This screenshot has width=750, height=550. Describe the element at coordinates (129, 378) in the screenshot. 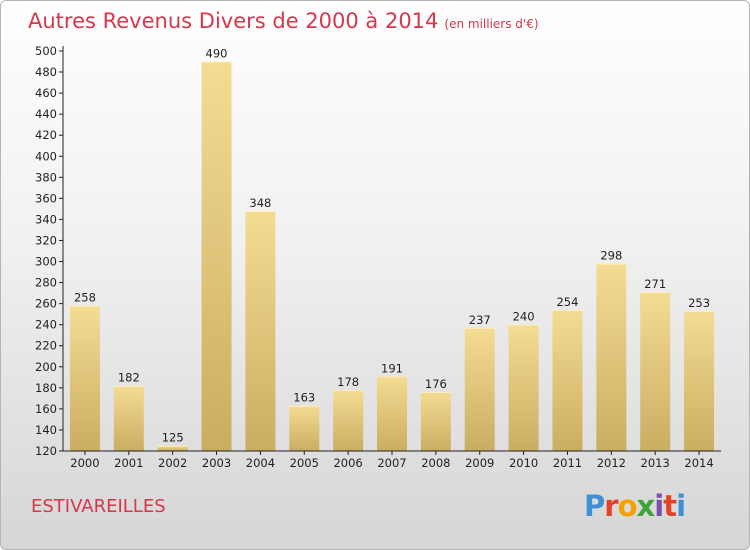

I see `value-label-2001: 182` at that location.